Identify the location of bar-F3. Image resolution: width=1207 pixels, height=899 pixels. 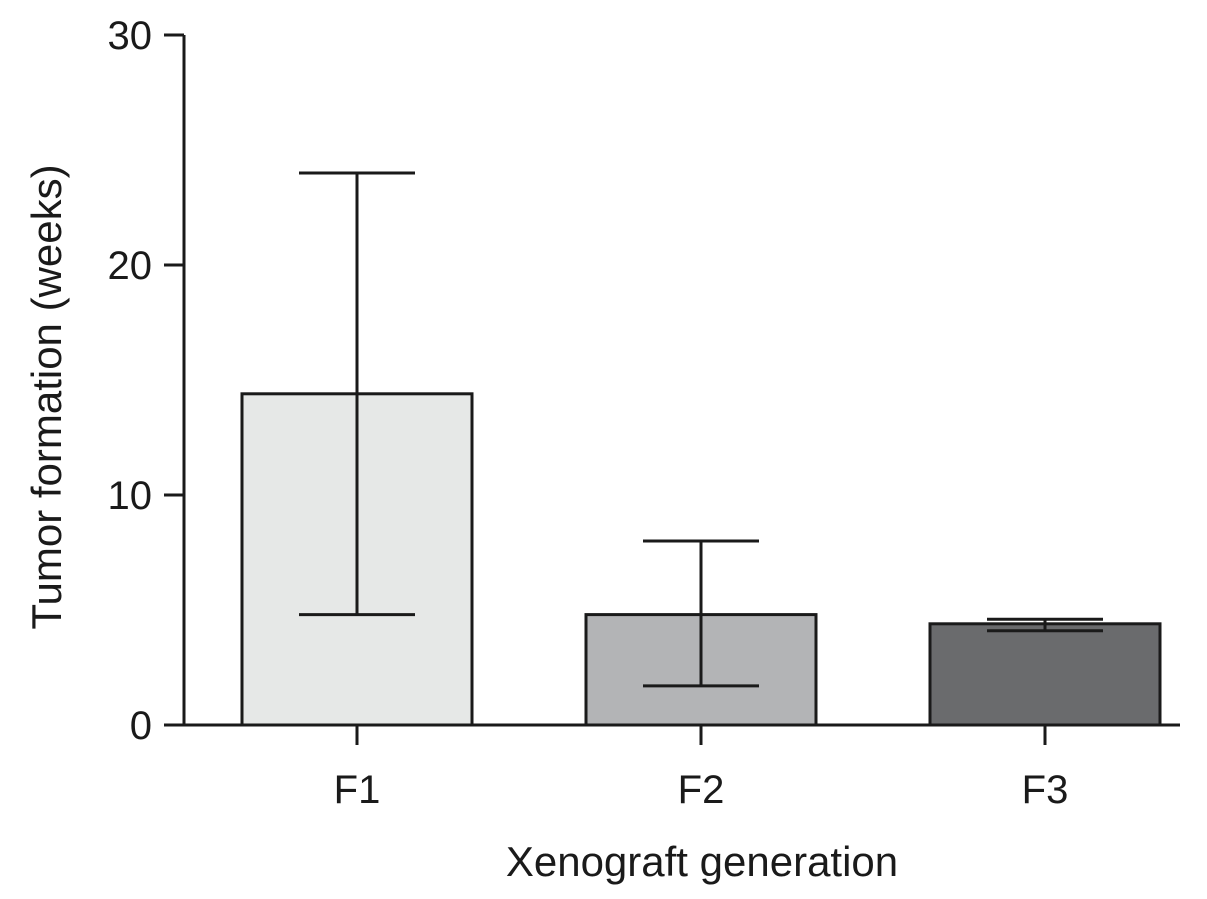
(1045, 674).